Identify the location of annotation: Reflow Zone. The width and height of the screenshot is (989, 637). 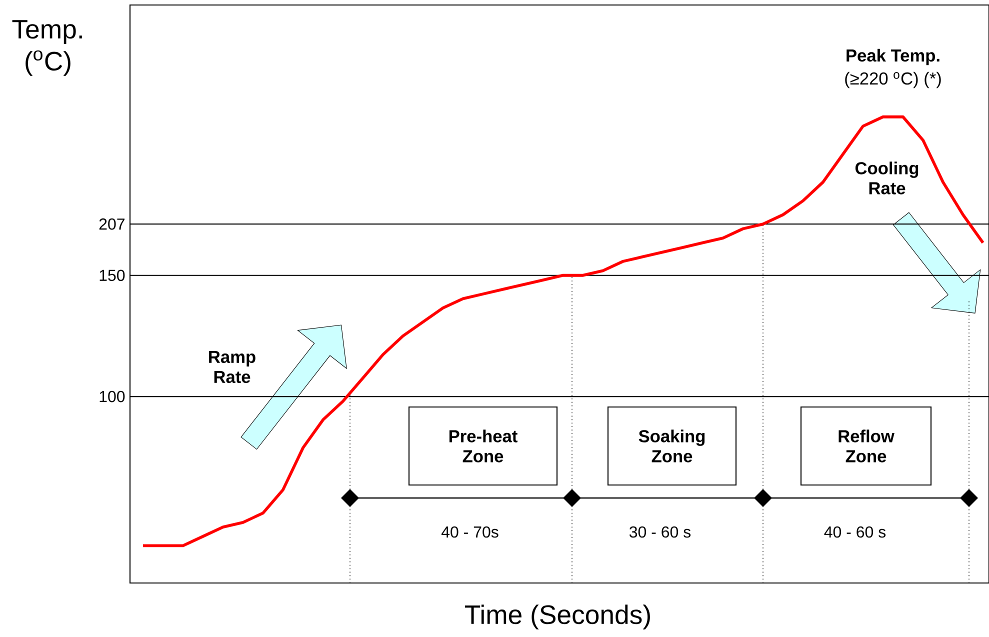
(866, 446).